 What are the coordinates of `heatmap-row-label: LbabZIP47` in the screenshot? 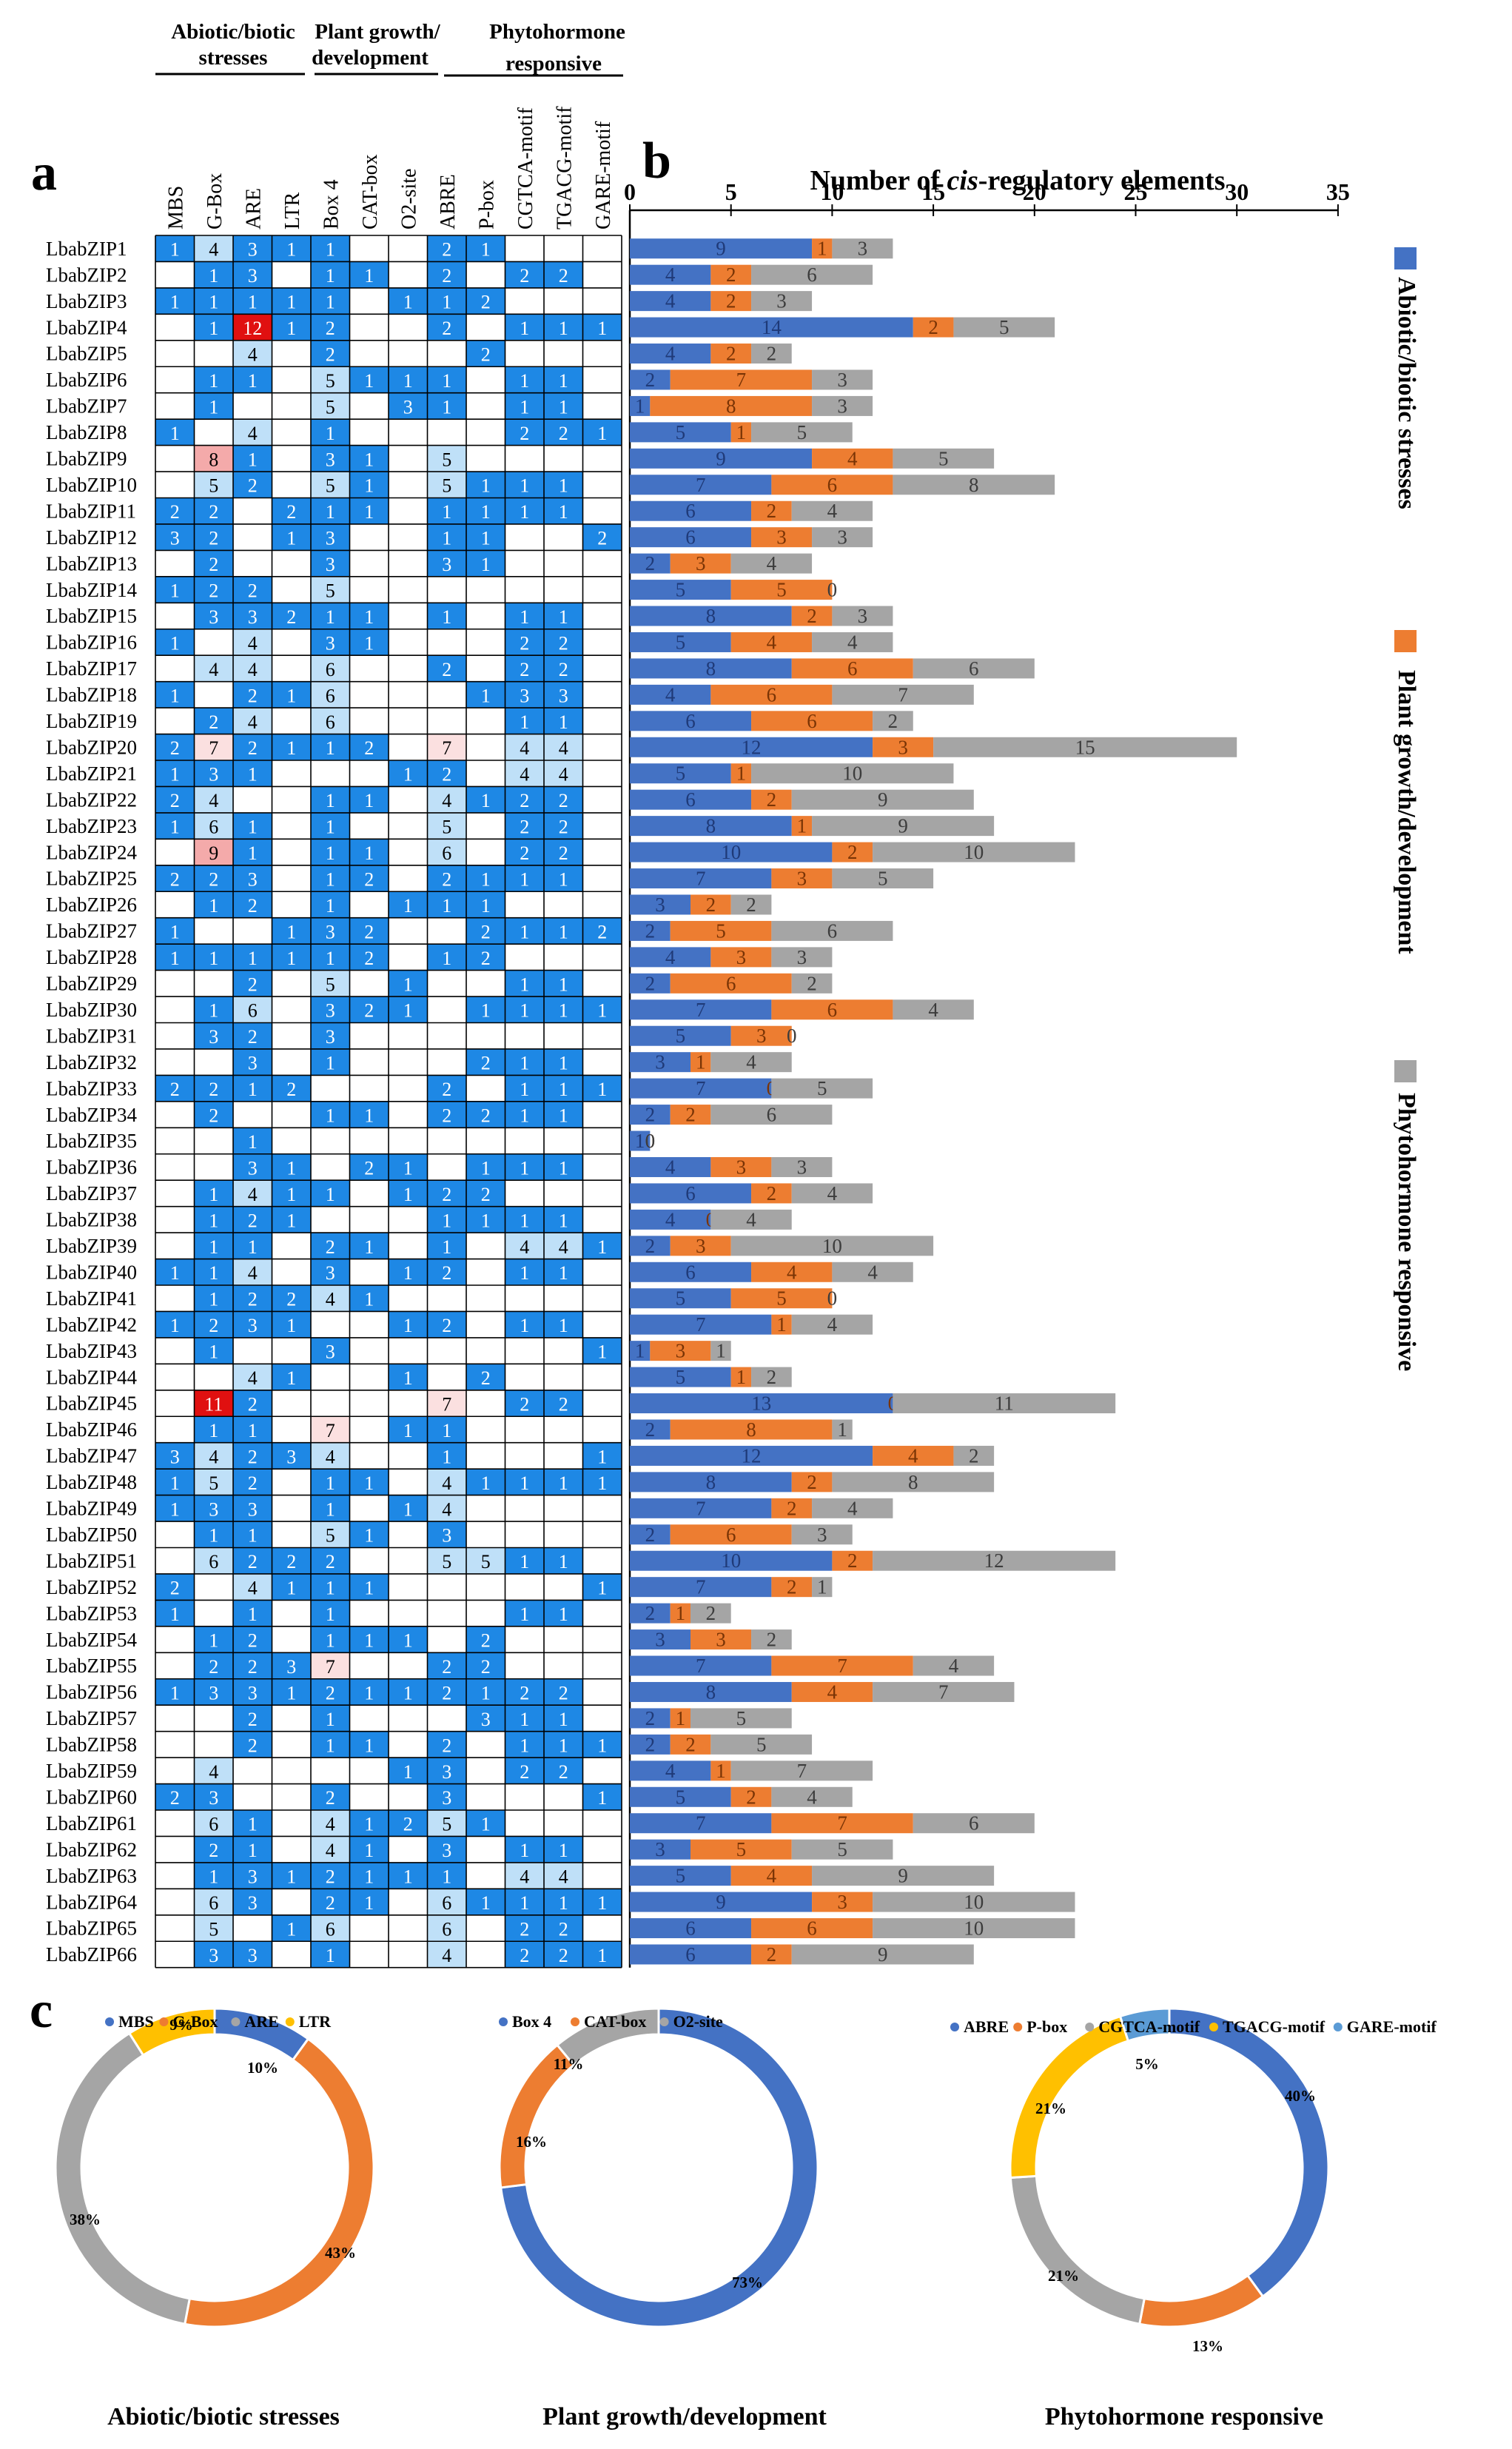 It's located at (91, 1456).